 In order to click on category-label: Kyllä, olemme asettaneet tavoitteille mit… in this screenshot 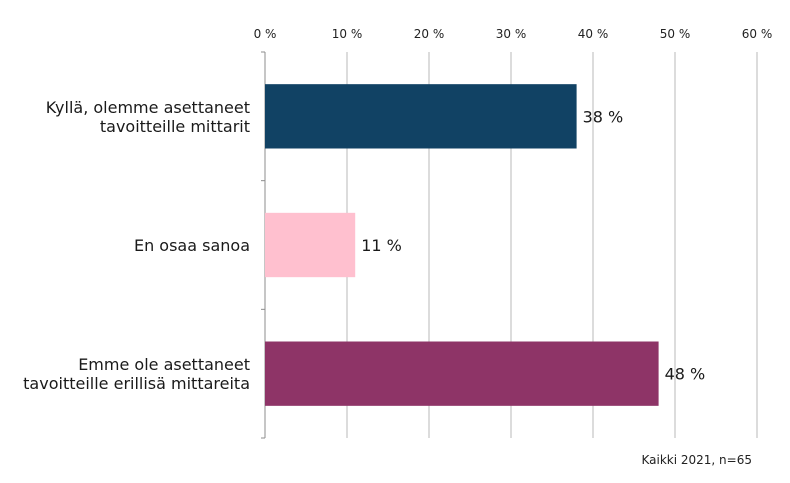, I will do `click(148, 117)`.